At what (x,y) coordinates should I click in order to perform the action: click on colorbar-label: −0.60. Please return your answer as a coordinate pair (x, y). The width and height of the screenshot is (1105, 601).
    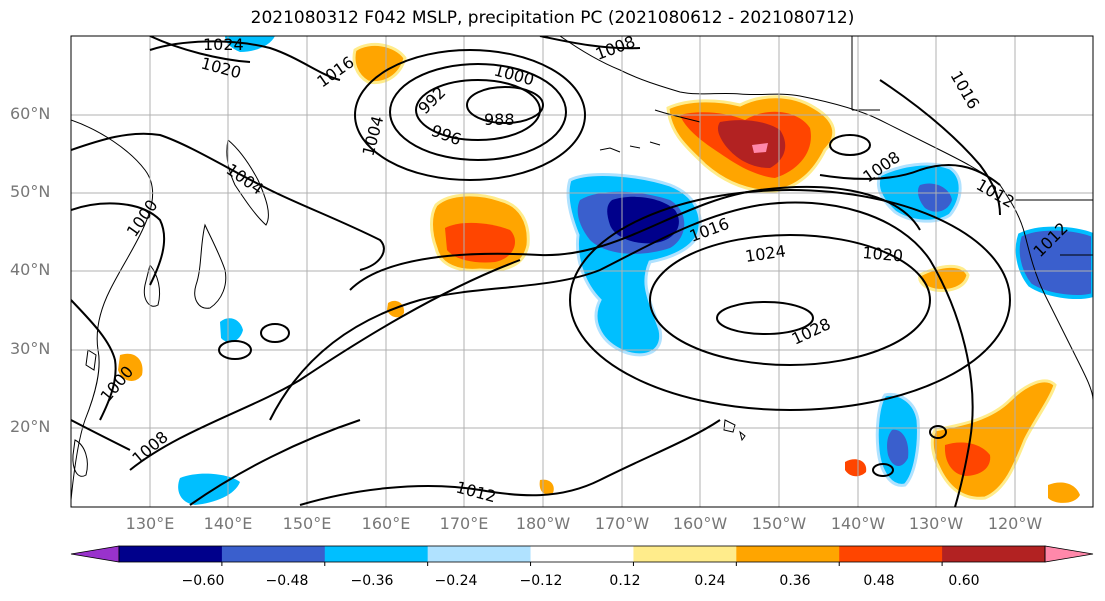
    Looking at the image, I should click on (203, 581).